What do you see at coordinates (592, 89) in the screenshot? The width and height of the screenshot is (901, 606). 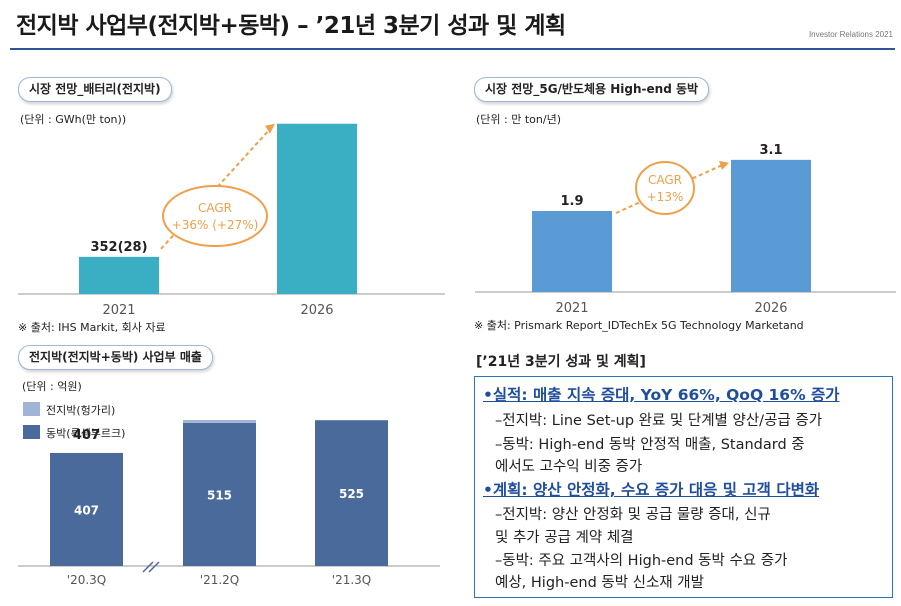 I see `highend-outlook-pill: 시장 전망_5G/반도체용 High-end 동박` at bounding box center [592, 89].